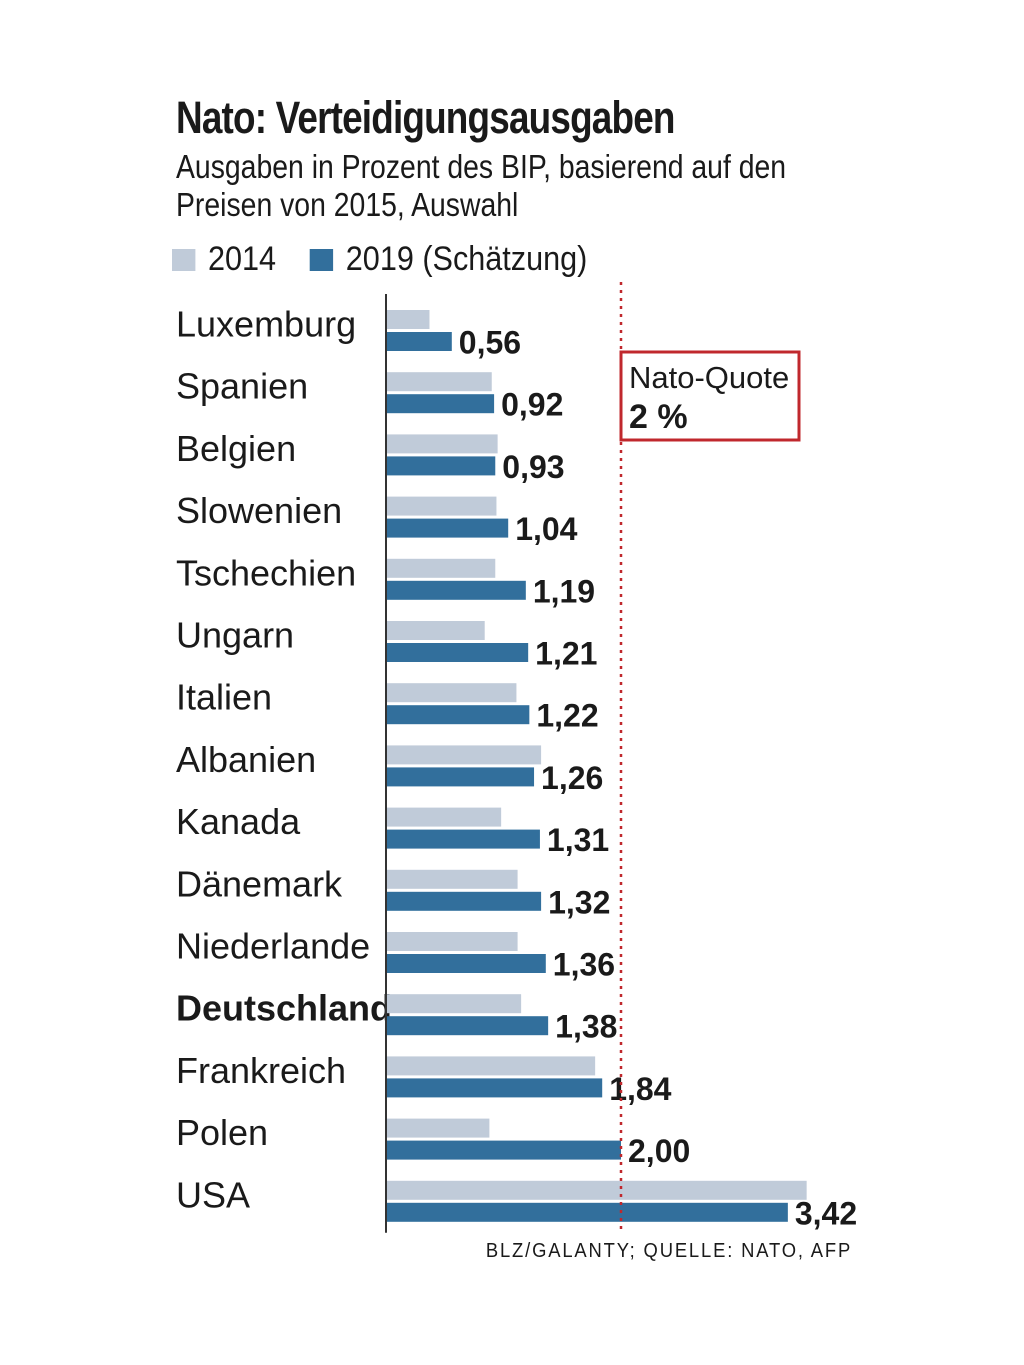  I want to click on category-label: Albanien, so click(246, 759).